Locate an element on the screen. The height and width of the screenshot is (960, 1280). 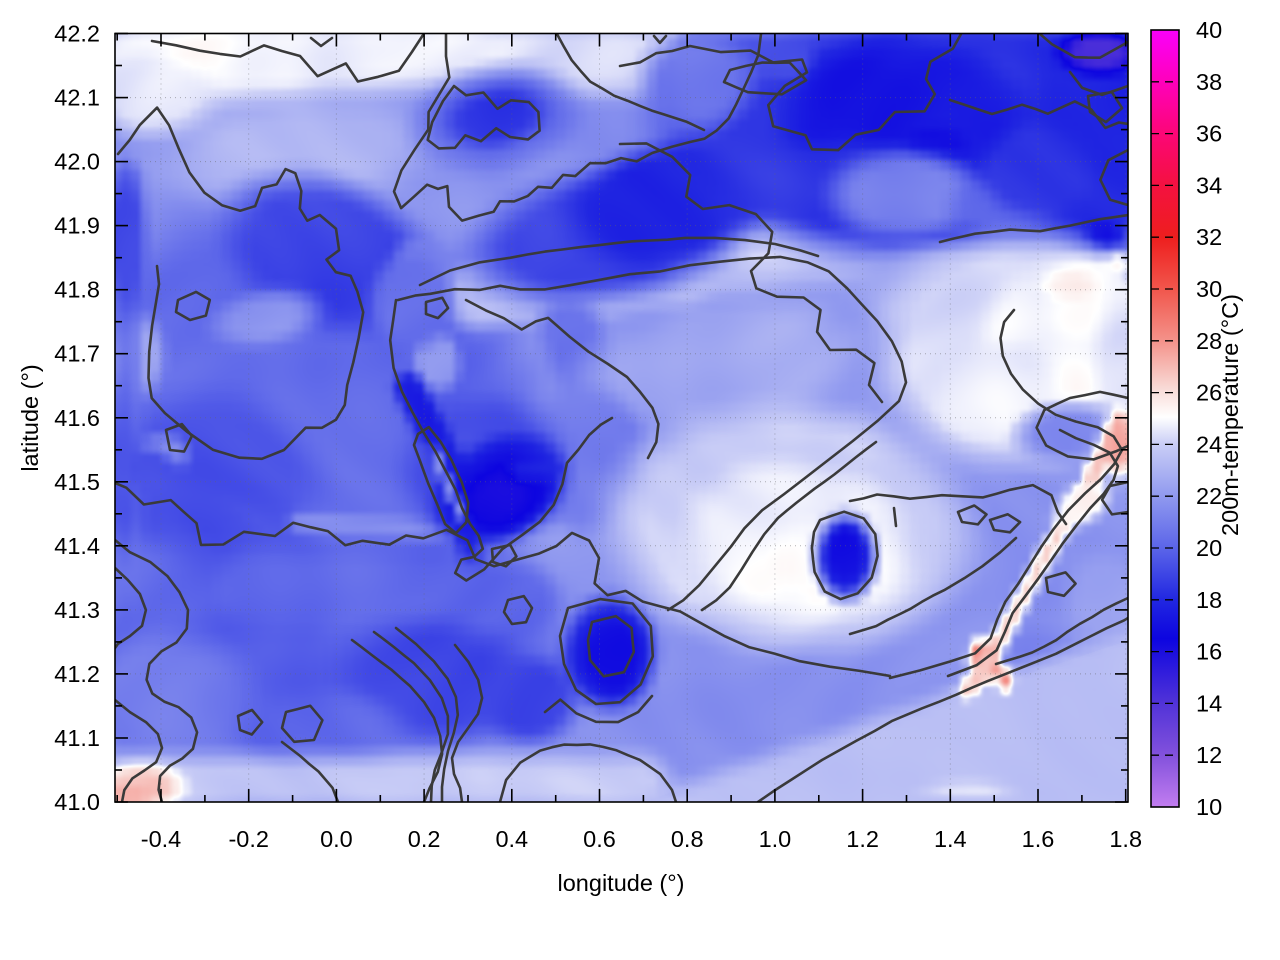
svg-text: 200m-temperature (°C) is located at coordinates (1230, 415).